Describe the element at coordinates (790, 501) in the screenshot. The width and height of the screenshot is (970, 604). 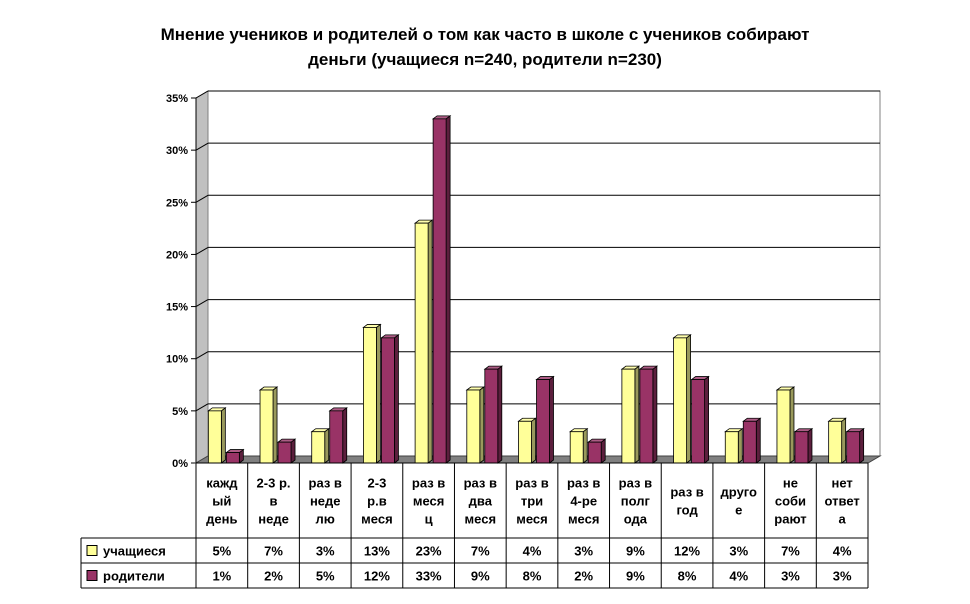
I see `x-category-label: соби` at that location.